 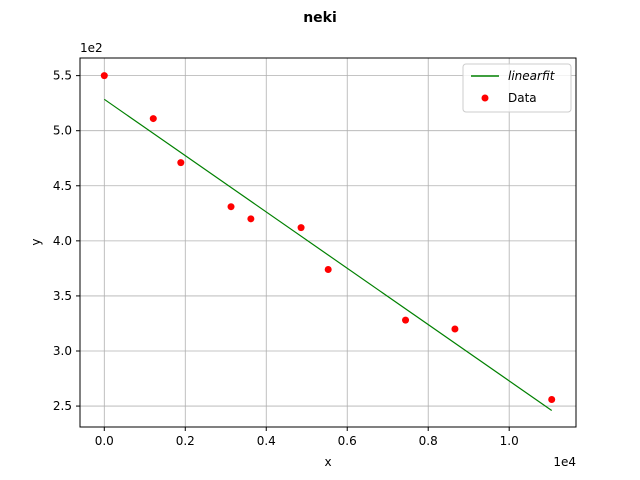 What do you see at coordinates (532, 76) in the screenshot?
I see `legend-linearfit-label: linearfit` at bounding box center [532, 76].